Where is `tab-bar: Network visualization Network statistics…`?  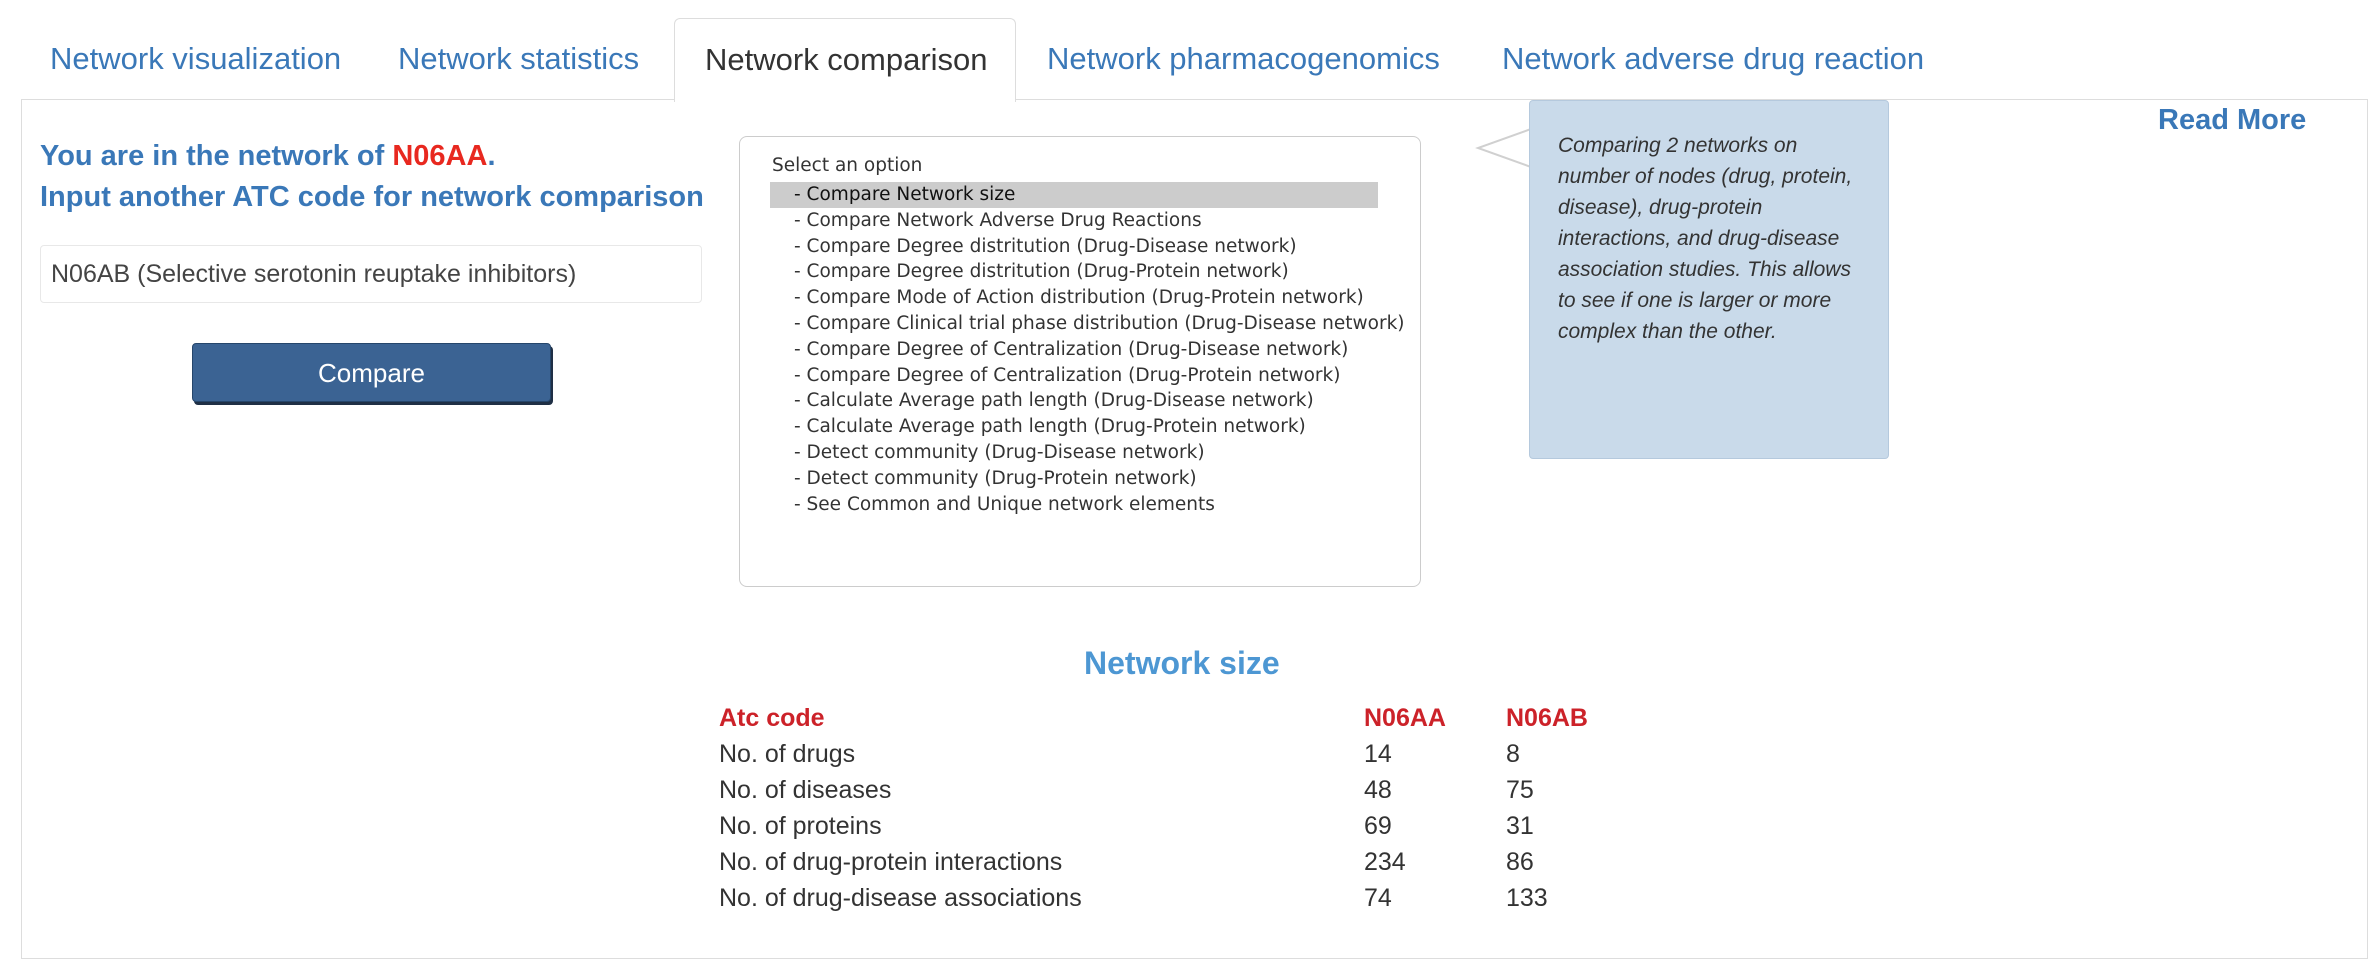
tab-bar: Network visualization Network statistics… is located at coordinates (1184, 51).